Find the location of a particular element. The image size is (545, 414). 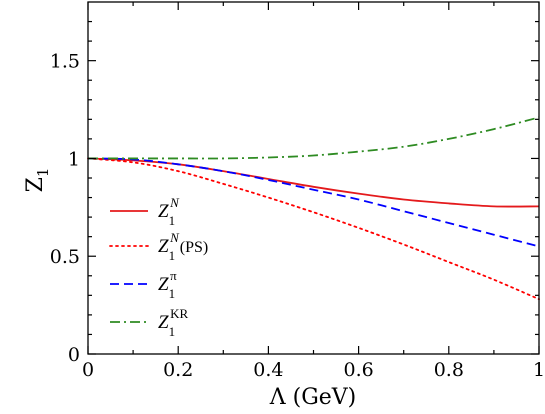

x-tick-label: 0.2 is located at coordinates (178, 370).